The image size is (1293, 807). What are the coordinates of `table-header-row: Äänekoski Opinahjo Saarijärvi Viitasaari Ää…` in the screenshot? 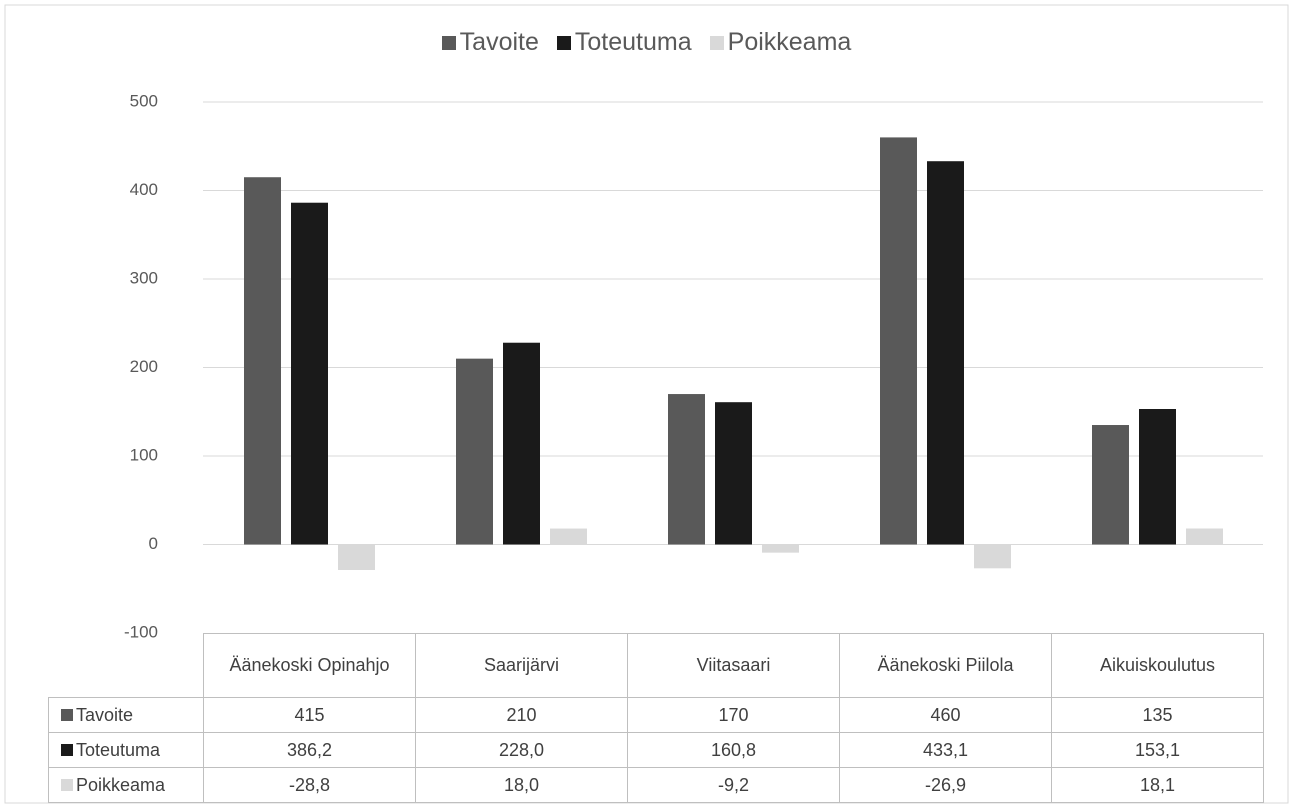 It's located at (656, 665).